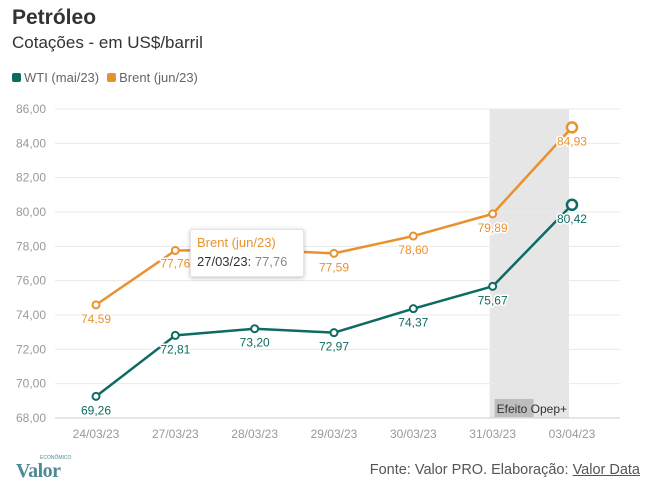 This screenshot has height=499, width=668. I want to click on legend-label-wti: WTI (mai/23), so click(62, 77).